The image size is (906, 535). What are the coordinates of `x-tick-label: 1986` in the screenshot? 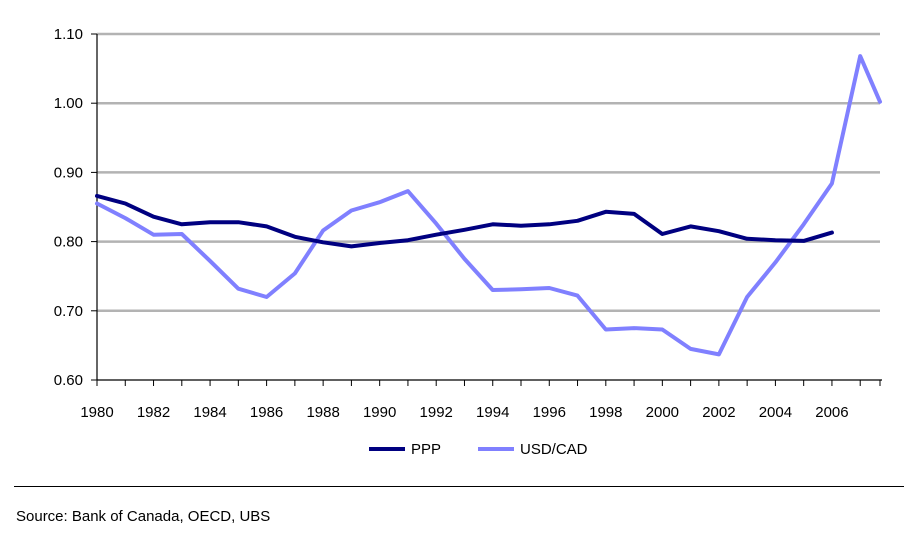 It's located at (266, 412).